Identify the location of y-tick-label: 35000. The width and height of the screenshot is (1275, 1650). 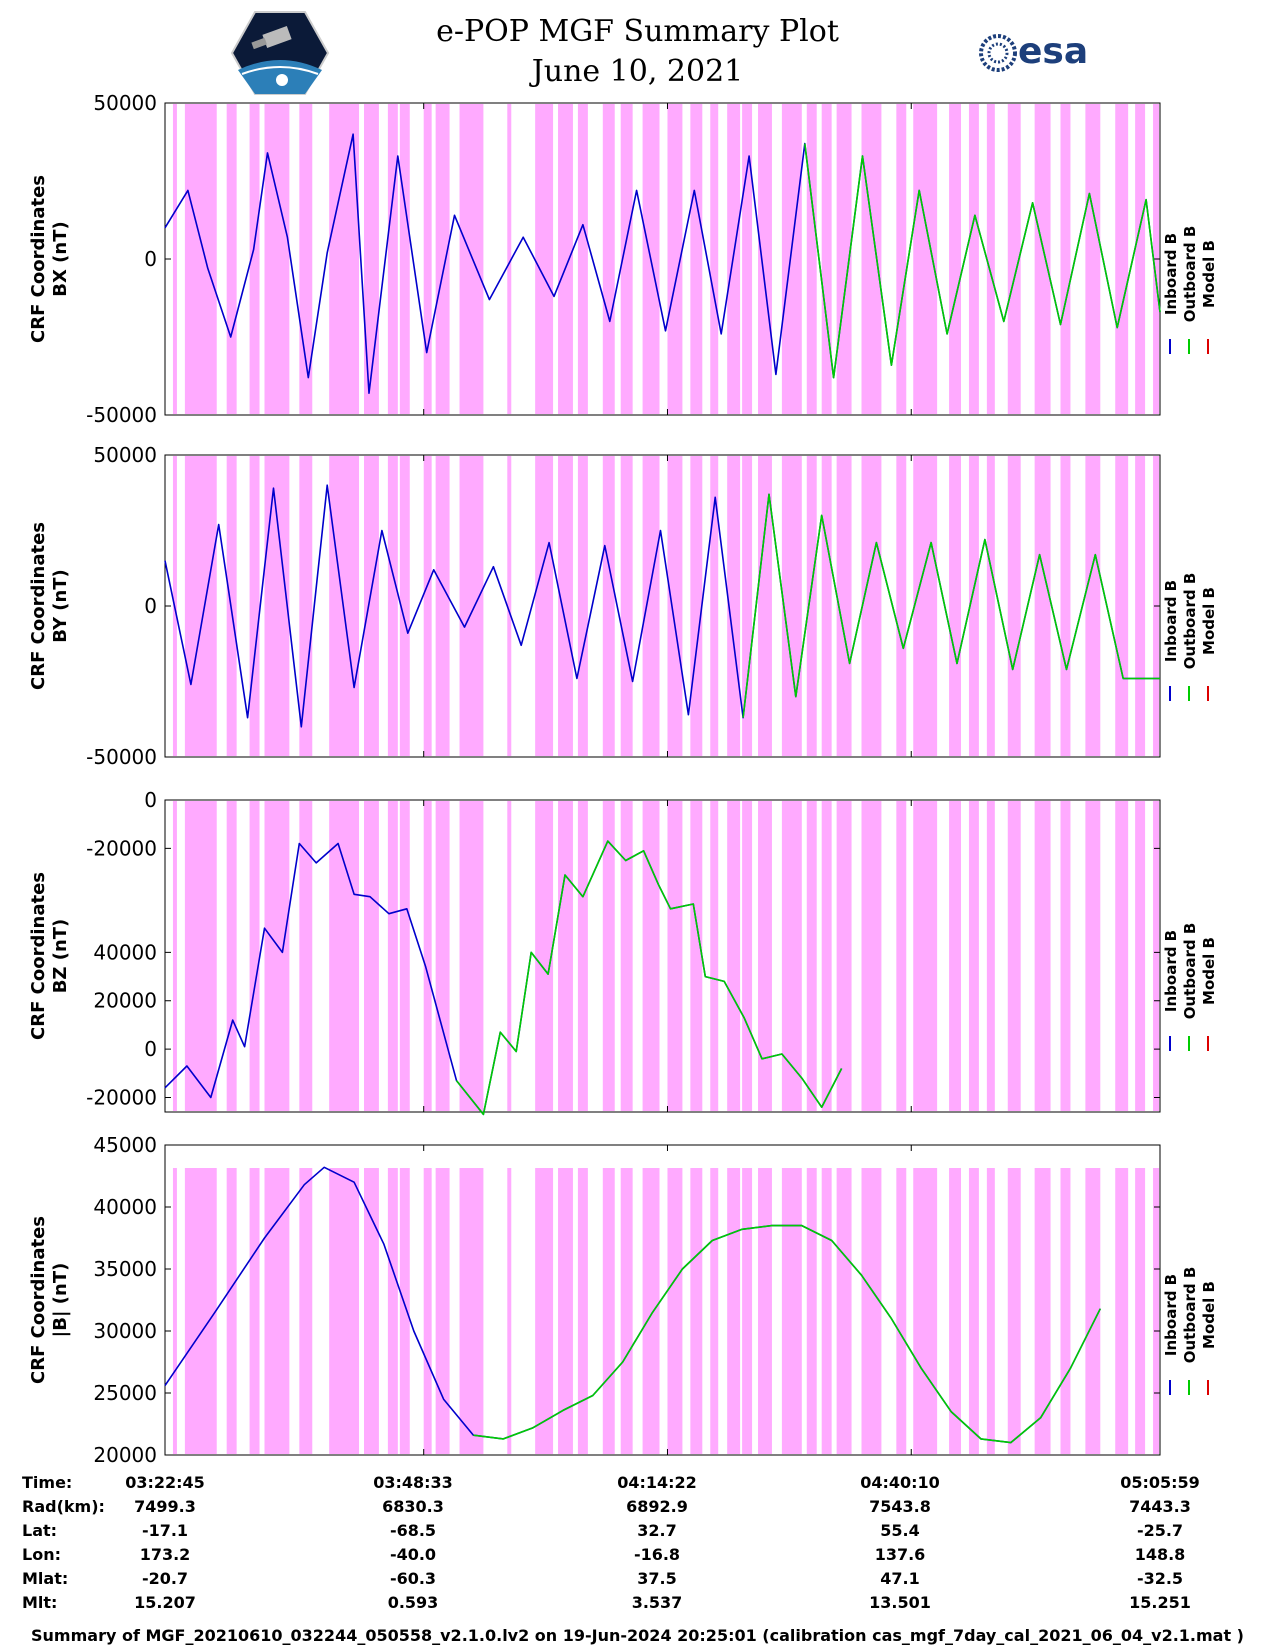
(125, 1269).